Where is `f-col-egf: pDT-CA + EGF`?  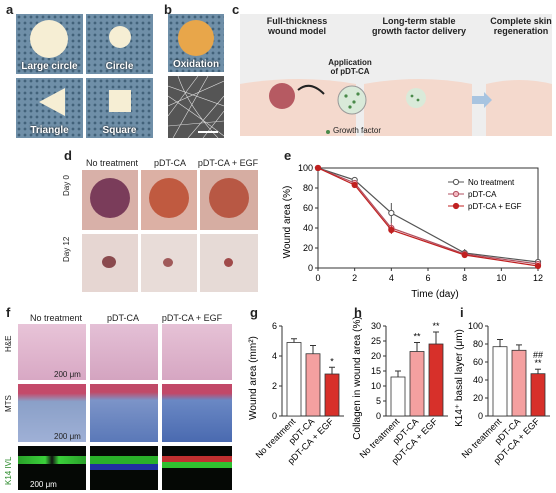 f-col-egf: pDT-CA + EGF is located at coordinates (192, 318).